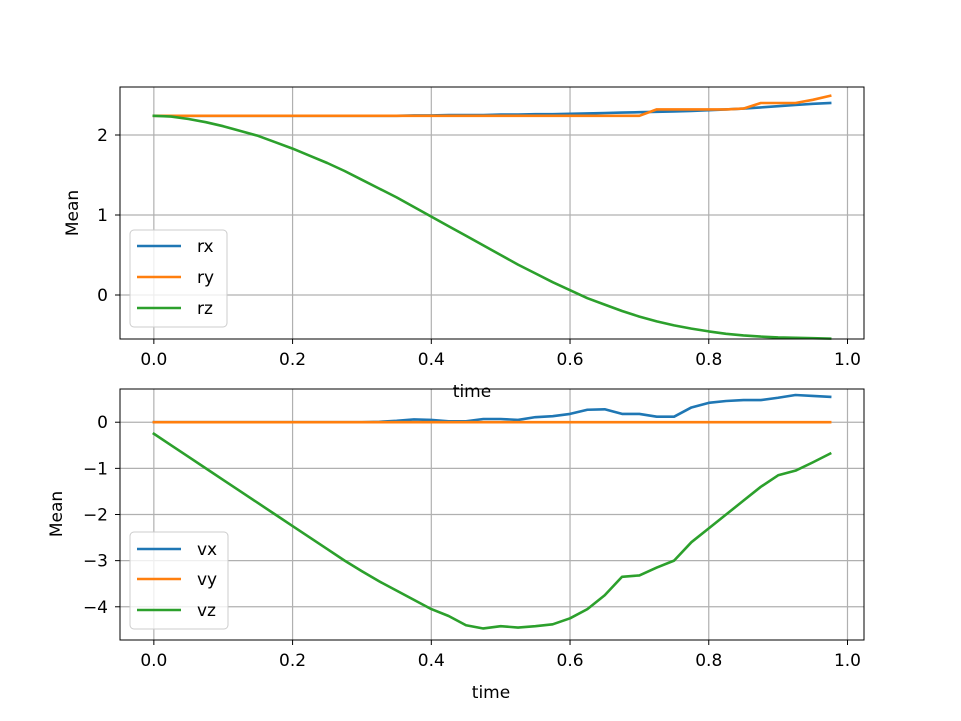 The width and height of the screenshot is (961, 721). I want to click on y-tick-label: −3, so click(95, 562).